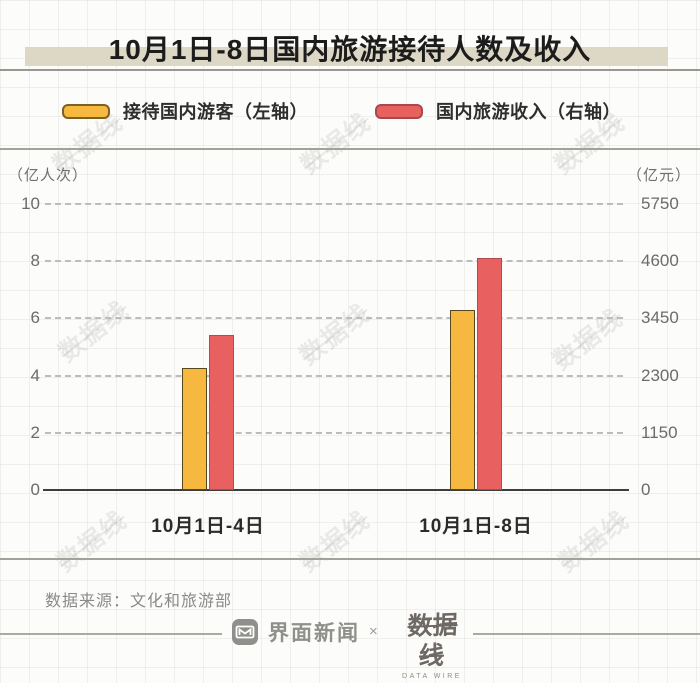  Describe the element at coordinates (245, 632) in the screenshot. I see `jiemian-logo-icon` at that location.